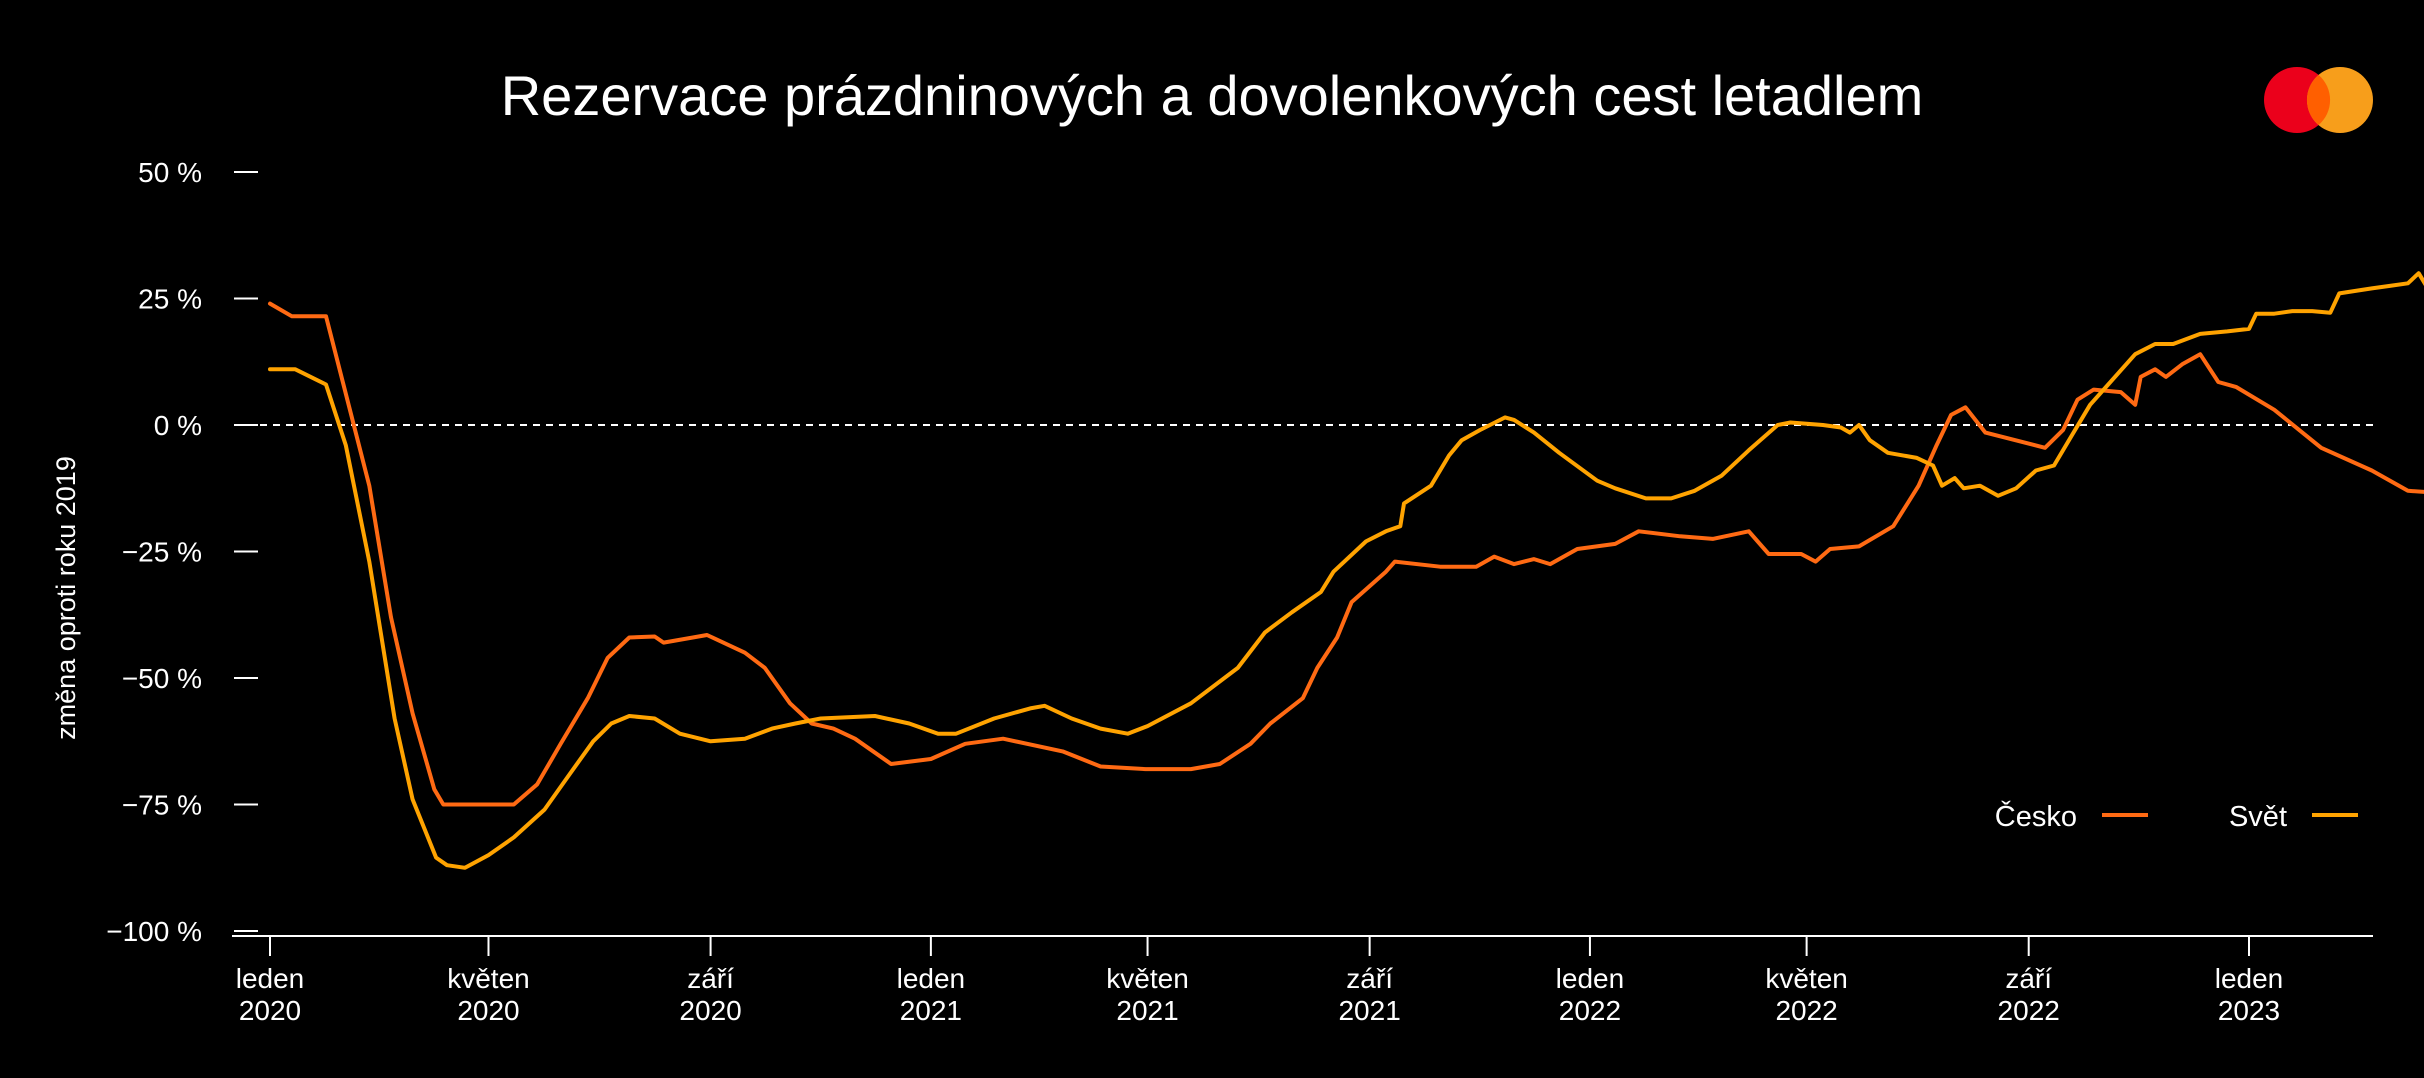  Describe the element at coordinates (178, 425) in the screenshot. I see `y-tick-label: 0 %` at that location.